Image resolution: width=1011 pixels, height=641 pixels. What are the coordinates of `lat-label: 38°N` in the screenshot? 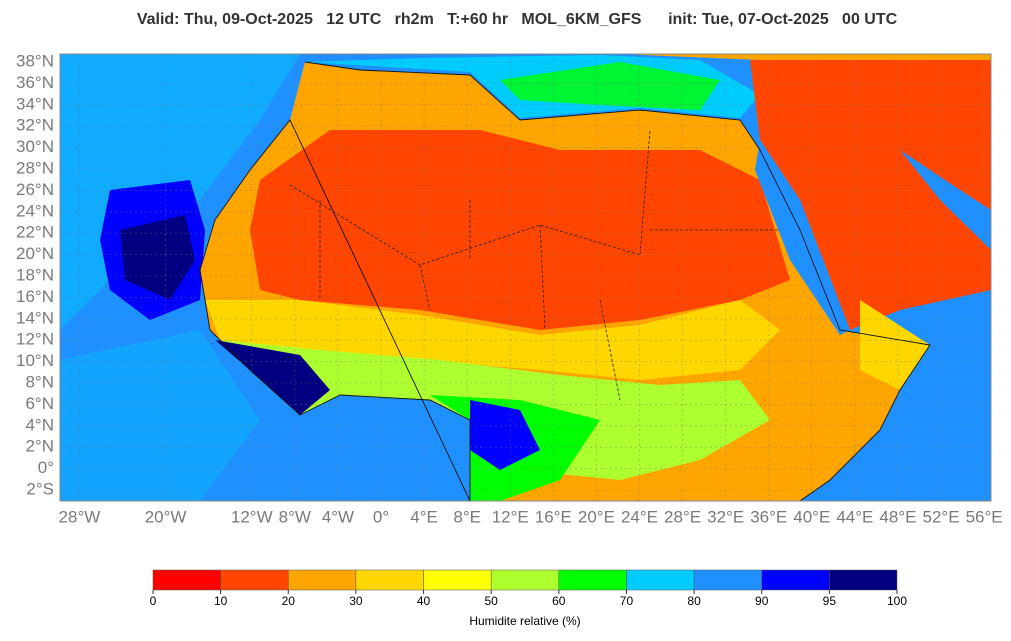 It's located at (35, 60).